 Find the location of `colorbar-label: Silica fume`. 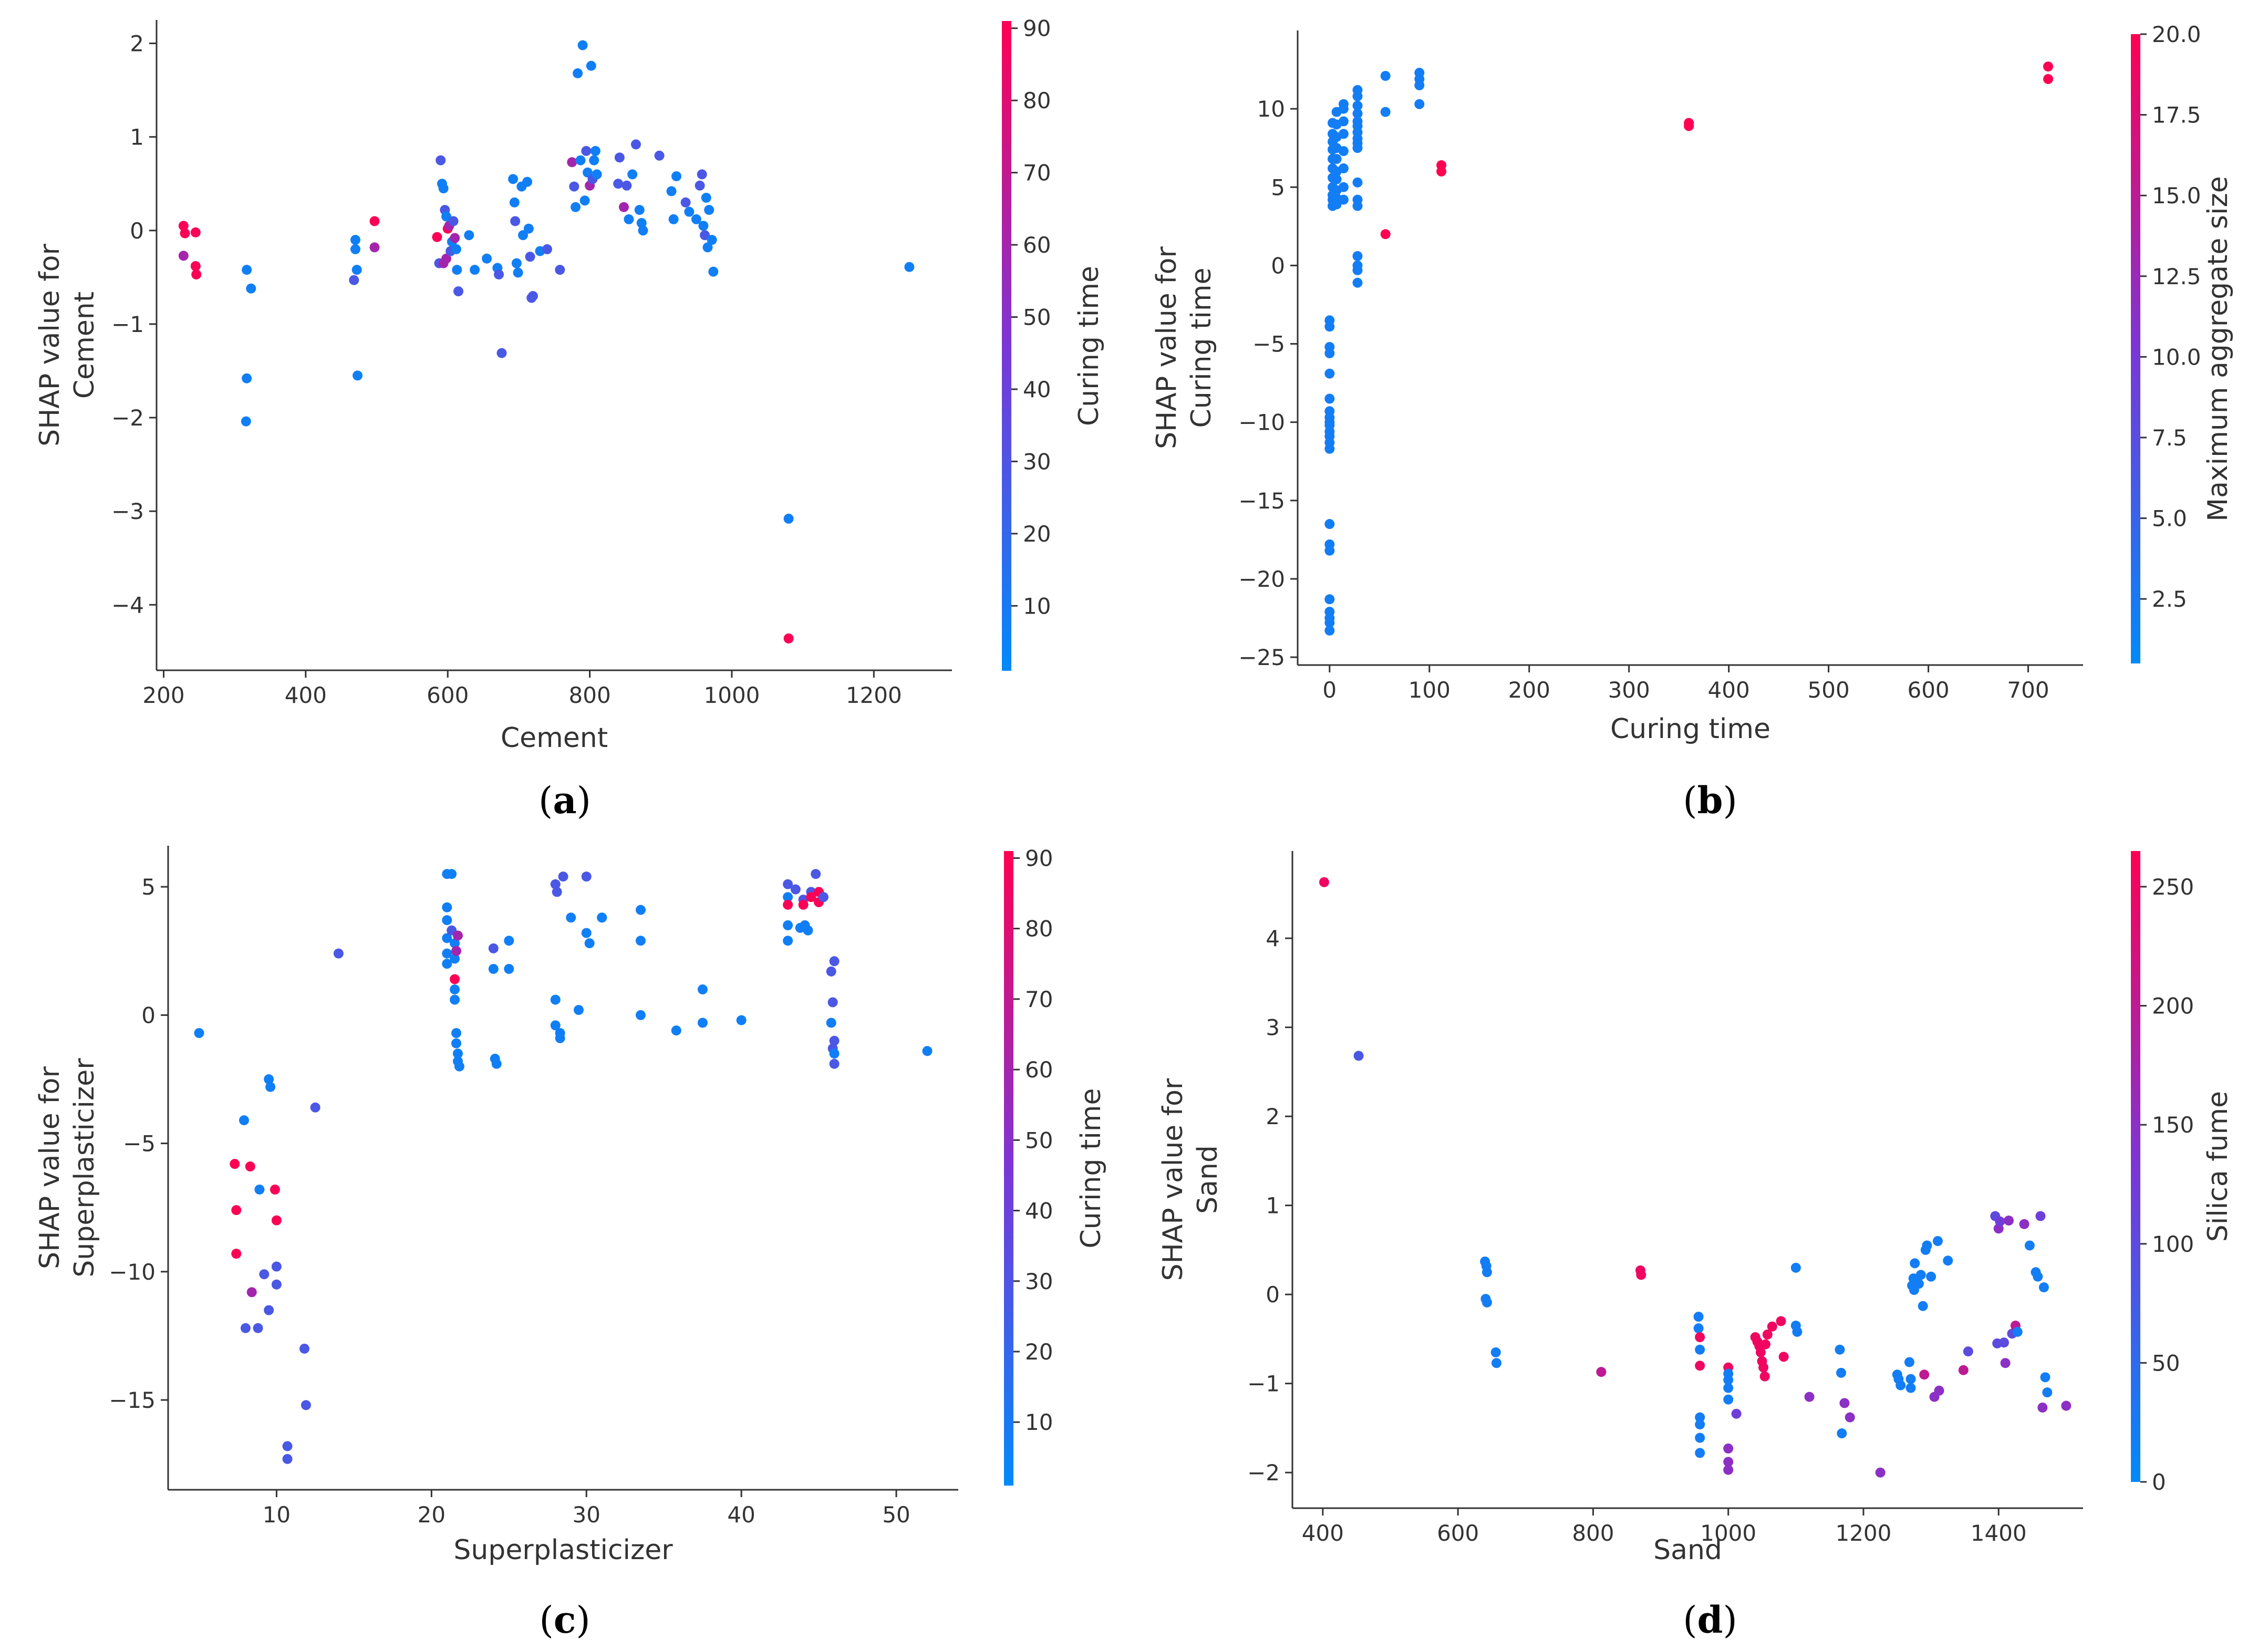

colorbar-label: Silica fume is located at coordinates (2218, 1166).